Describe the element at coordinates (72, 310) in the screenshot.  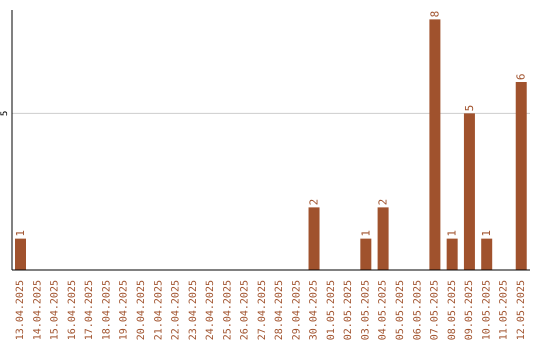
I see `x-tick-label: 16.04.2025` at that location.